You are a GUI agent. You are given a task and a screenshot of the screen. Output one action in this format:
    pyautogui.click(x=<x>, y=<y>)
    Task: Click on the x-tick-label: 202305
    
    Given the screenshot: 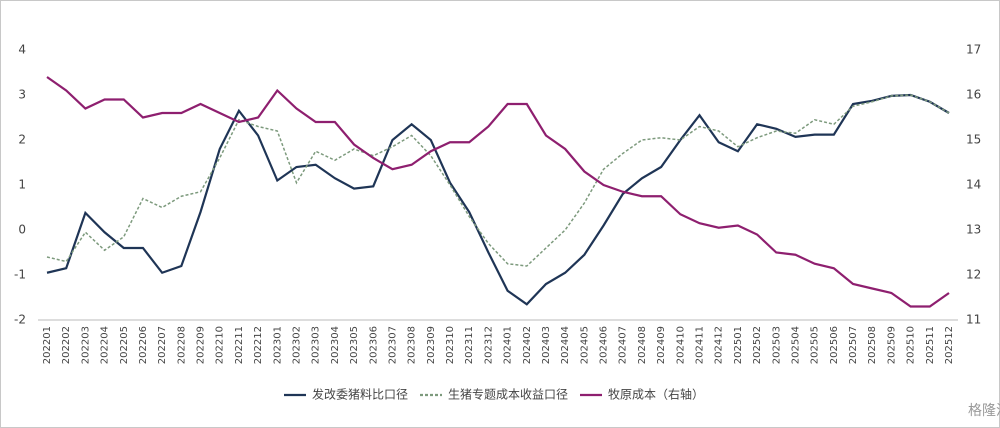 What is the action you would take?
    pyautogui.click(x=354, y=345)
    